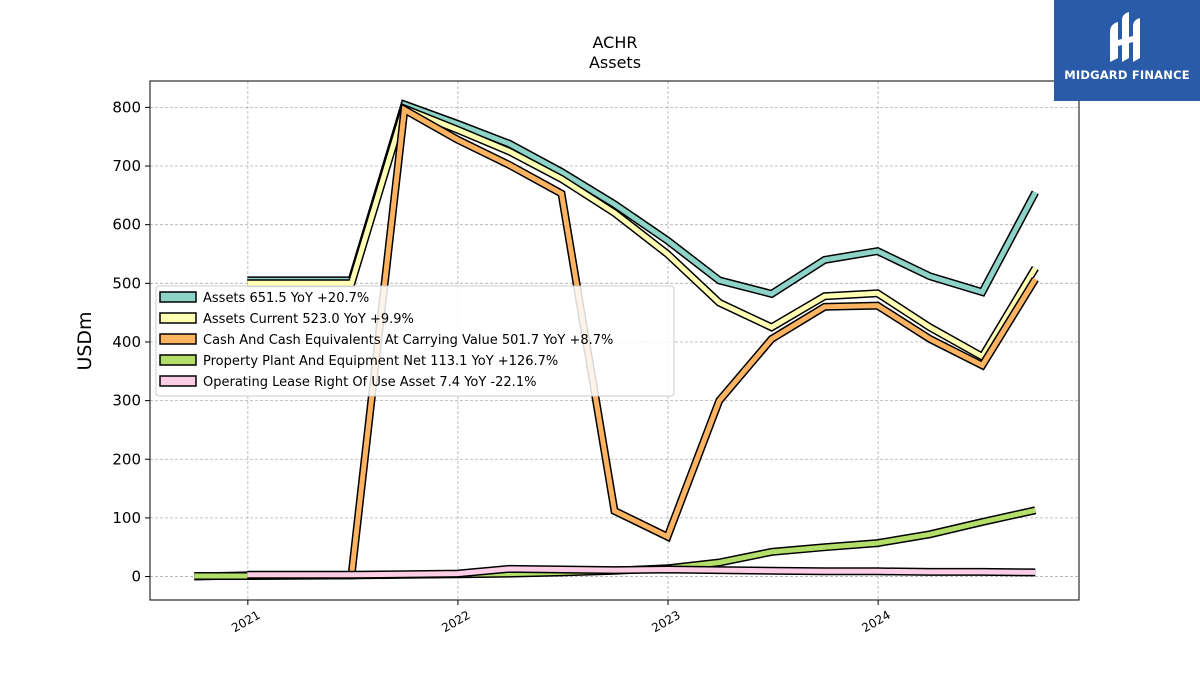 The height and width of the screenshot is (675, 1200). I want to click on x-tick-label: 2024, so click(875, 621).